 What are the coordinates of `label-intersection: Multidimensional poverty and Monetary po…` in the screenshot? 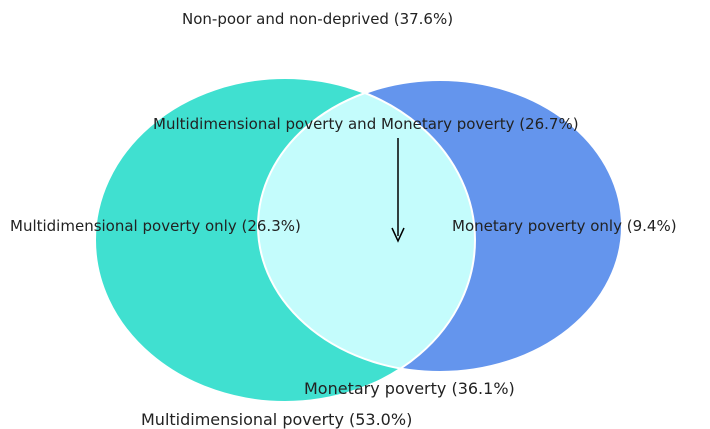 It's located at (366, 124).